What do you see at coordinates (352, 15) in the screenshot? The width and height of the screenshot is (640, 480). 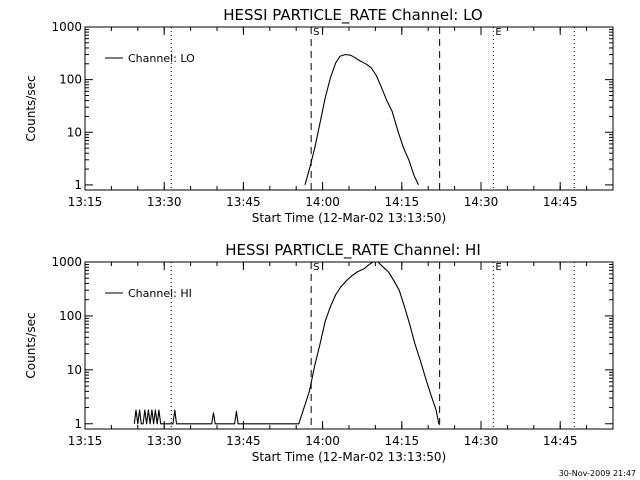 I see `chart-title: HESSI PARTICLE_RATE Channel: LO` at bounding box center [352, 15].